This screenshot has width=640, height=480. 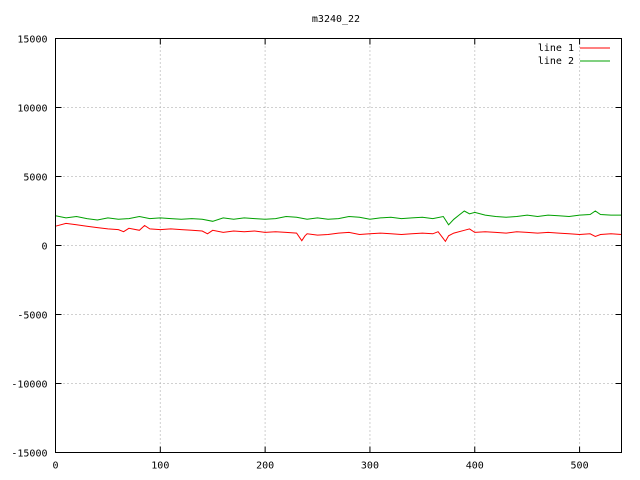 What do you see at coordinates (265, 466) in the screenshot?
I see `x-tick-label: 200` at bounding box center [265, 466].